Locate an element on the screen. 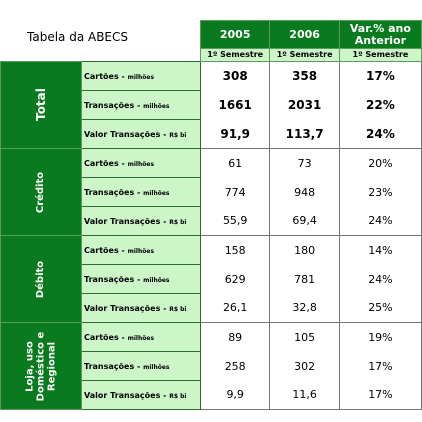  table-row: Transações - milhões 1661 2031 22% is located at coordinates (211, 105).